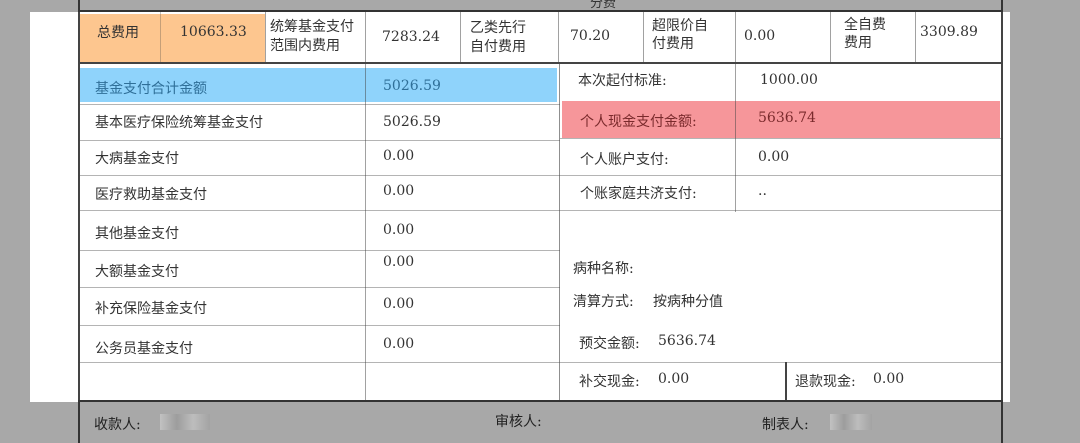 This screenshot has height=443, width=1080. I want to click on medical-aid-label: 医疗救助基金支付, so click(151, 195).